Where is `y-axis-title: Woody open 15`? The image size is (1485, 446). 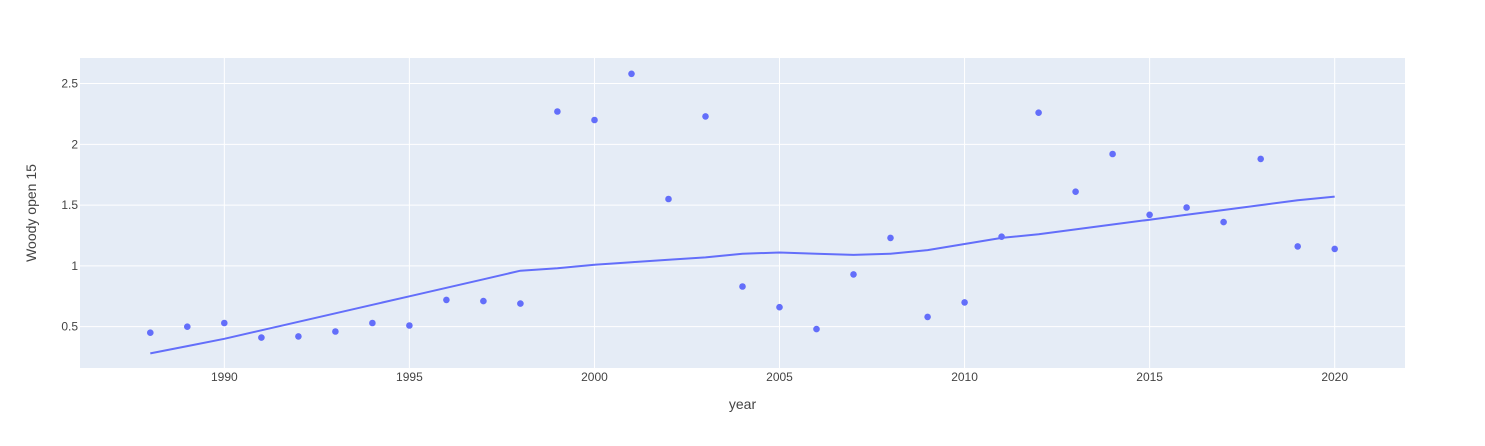 y-axis-title: Woody open 15 is located at coordinates (31, 213).